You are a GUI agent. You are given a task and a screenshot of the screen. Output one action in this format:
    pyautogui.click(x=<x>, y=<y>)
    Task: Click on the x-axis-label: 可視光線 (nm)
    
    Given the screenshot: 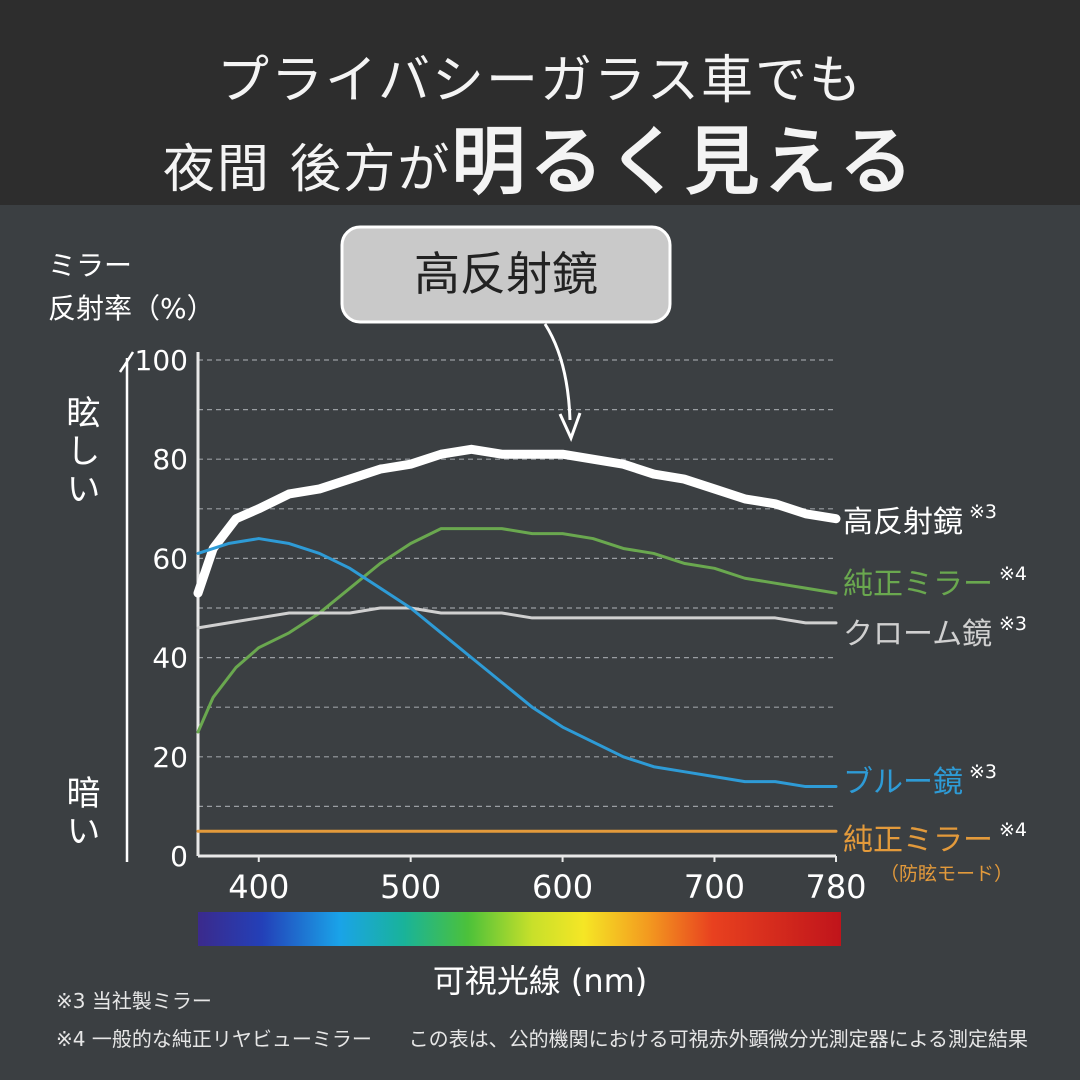 What is the action you would take?
    pyautogui.click(x=540, y=981)
    